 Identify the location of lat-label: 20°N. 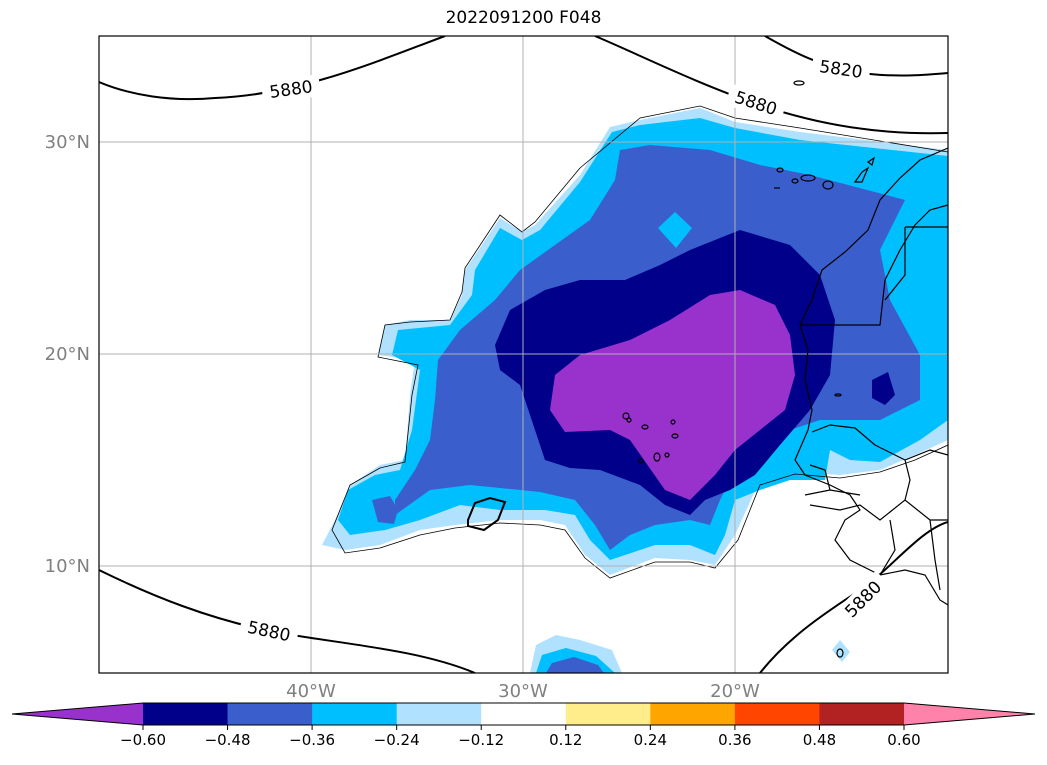
(67, 354).